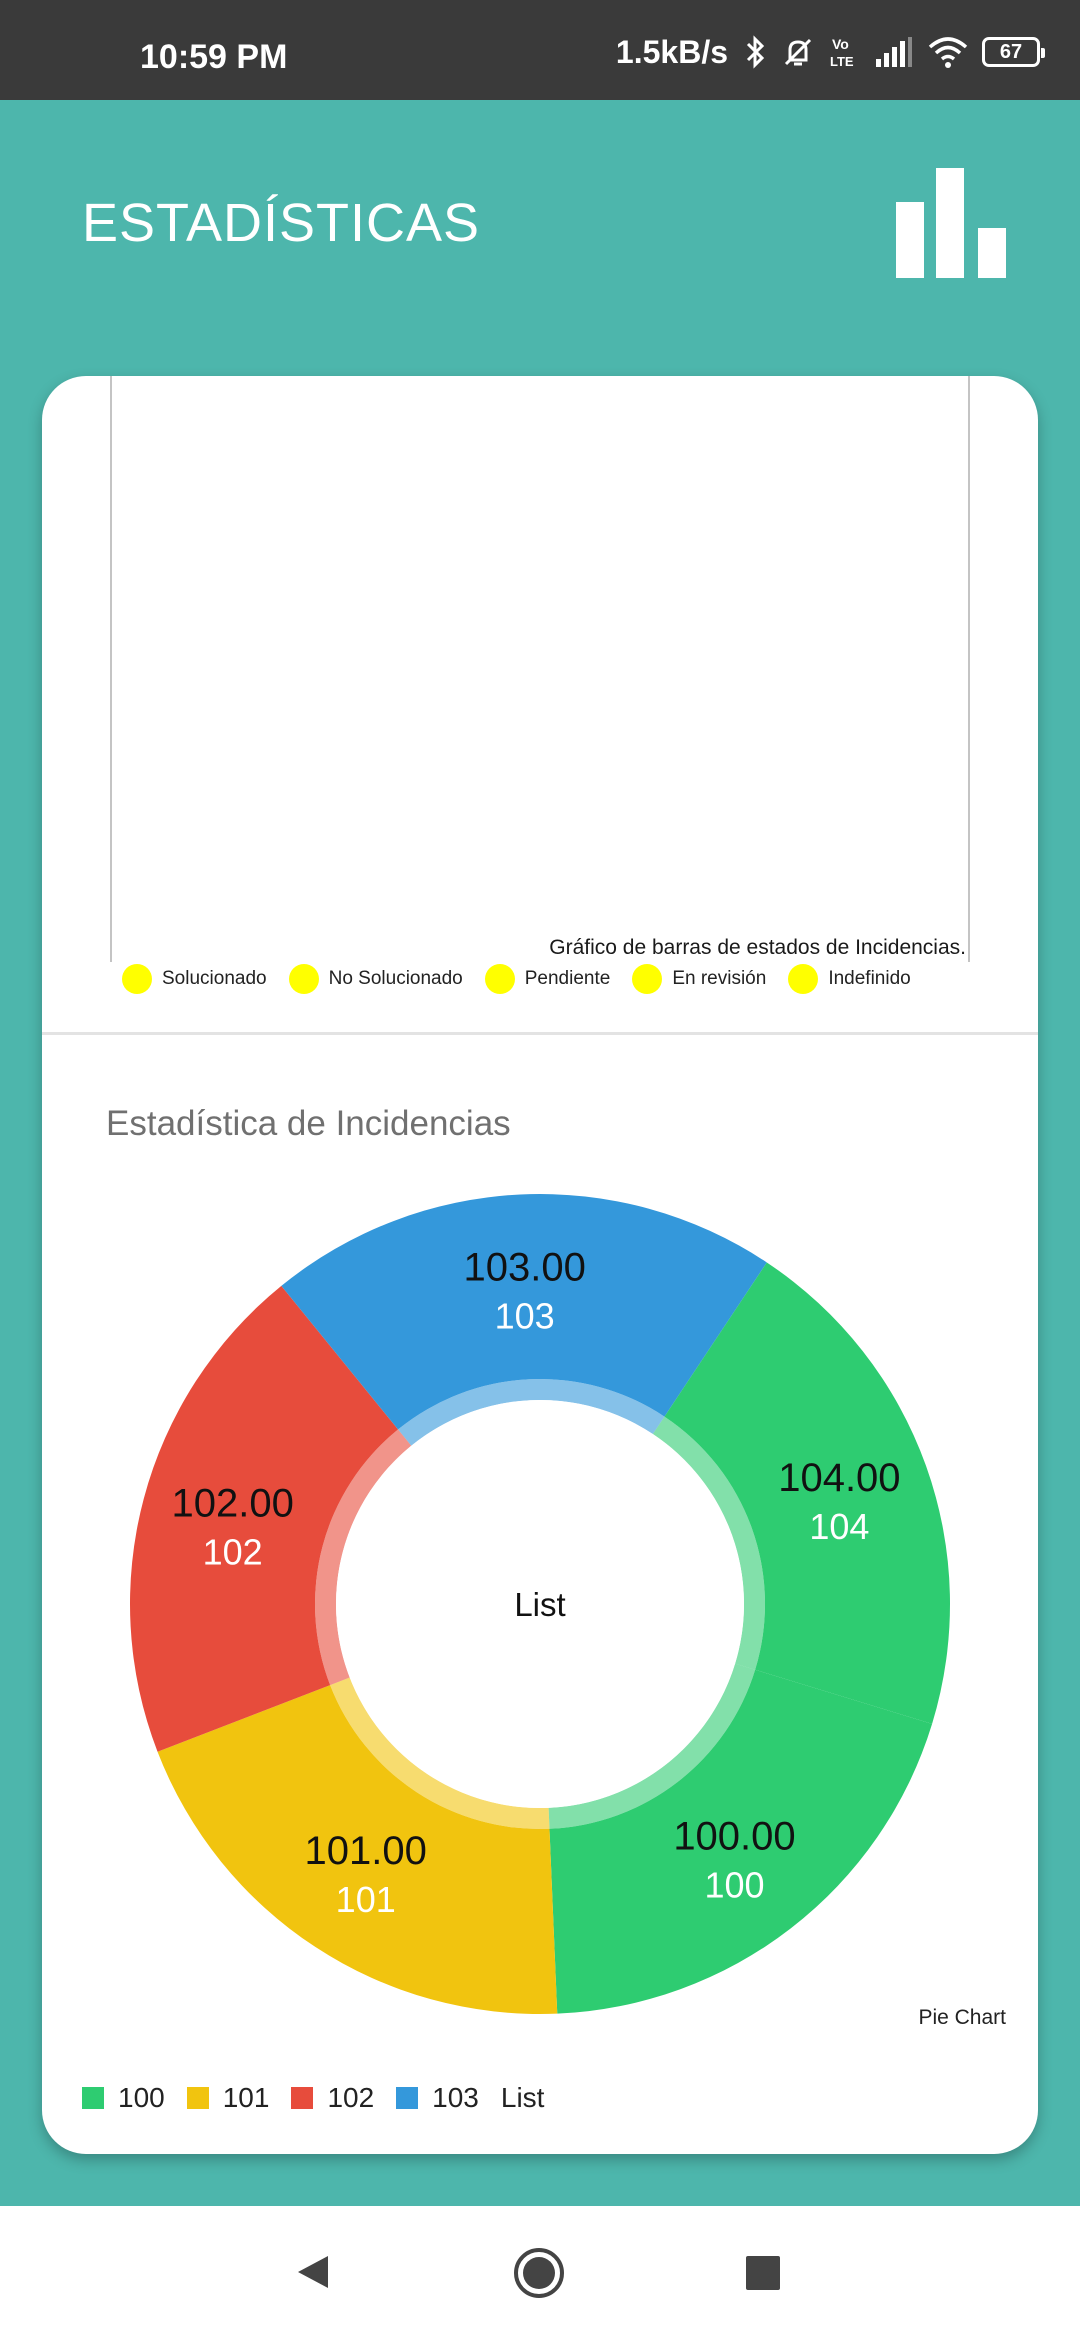 This screenshot has height=2340, width=1080. I want to click on legend-label: 103, so click(455, 2098).